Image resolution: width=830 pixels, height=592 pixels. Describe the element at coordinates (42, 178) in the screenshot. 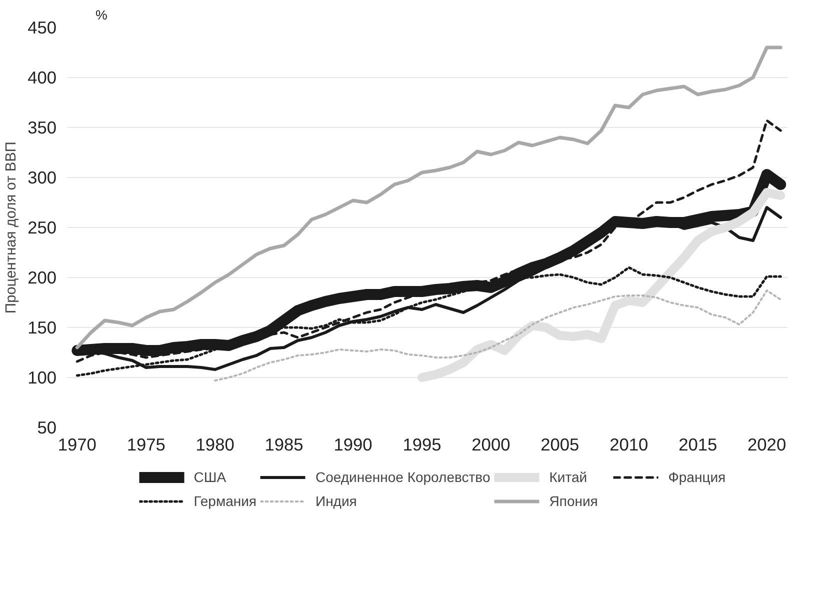

I see `y-tick-label: 300` at that location.